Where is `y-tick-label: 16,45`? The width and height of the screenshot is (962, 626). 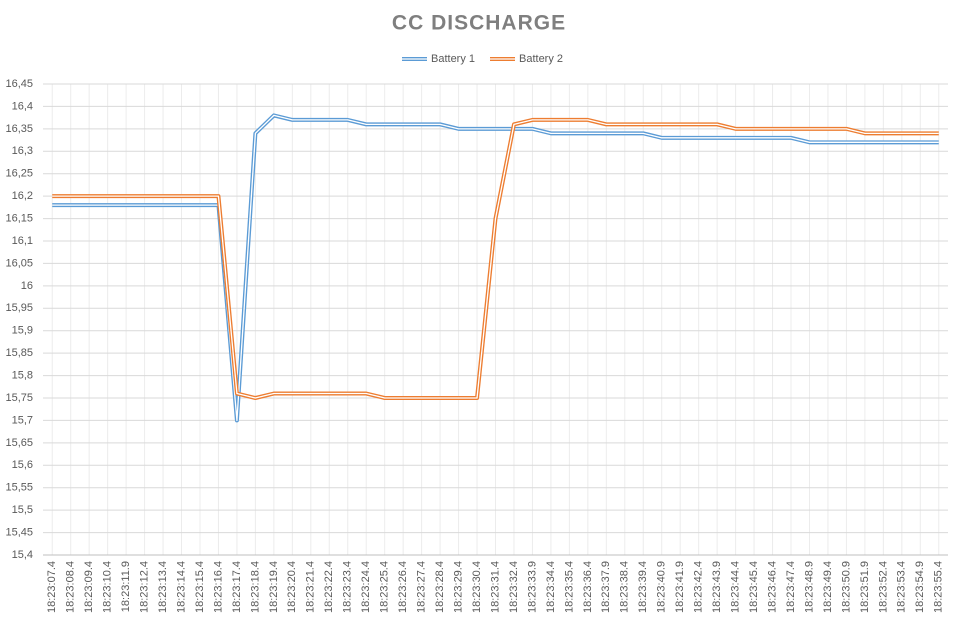 y-tick-label: 16,45 is located at coordinates (19, 84).